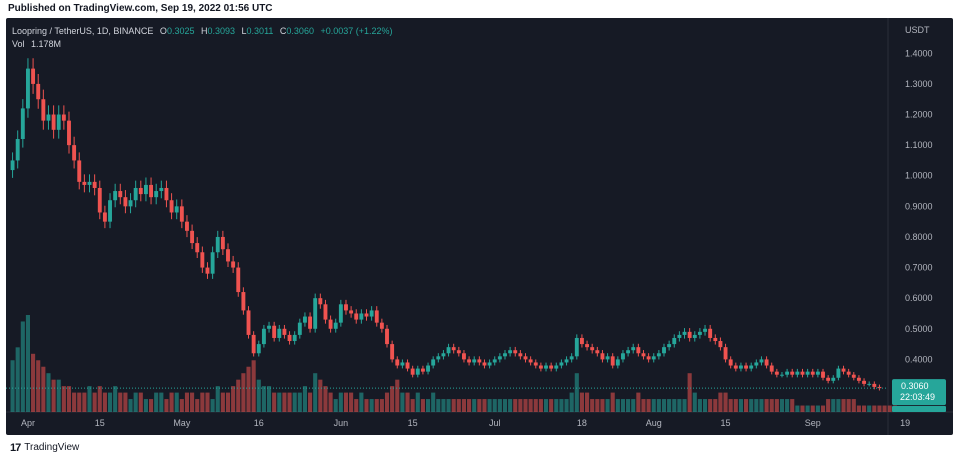 The height and width of the screenshot is (461, 958). I want to click on legend-o-value: 0.3025, so click(180, 31).